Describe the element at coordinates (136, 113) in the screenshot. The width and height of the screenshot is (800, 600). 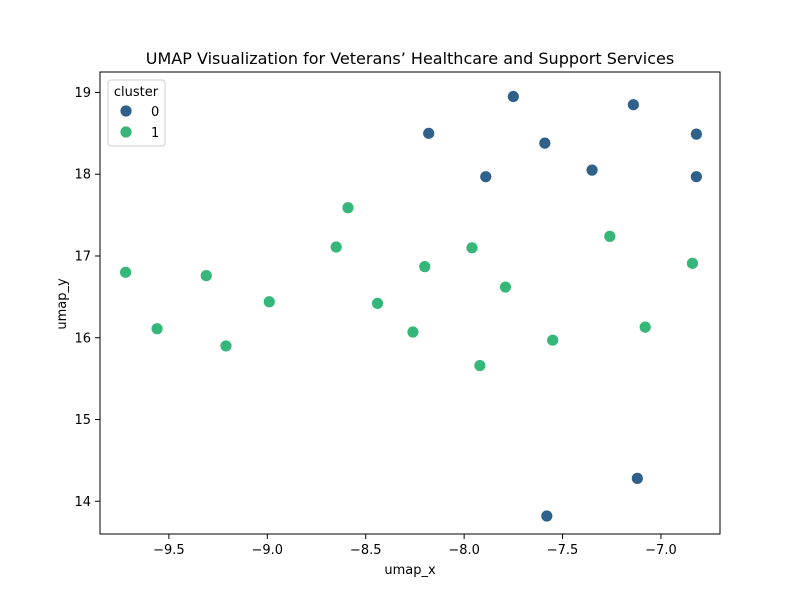
I see `legend: cluster 0 1` at that location.